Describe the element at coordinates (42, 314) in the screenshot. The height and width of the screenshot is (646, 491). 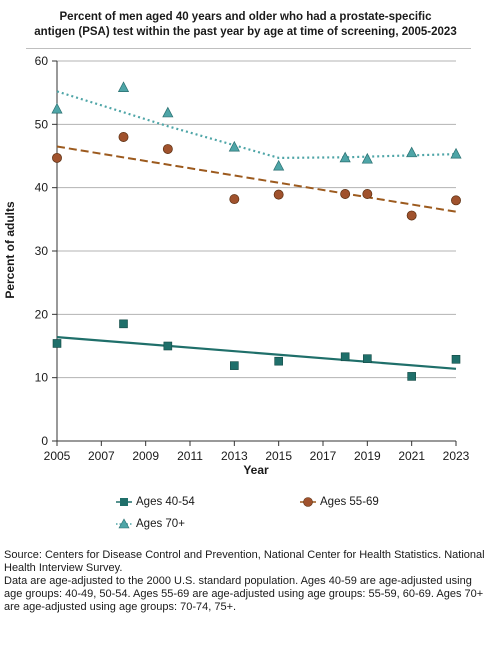
I see `y-tick-label: 20` at that location.